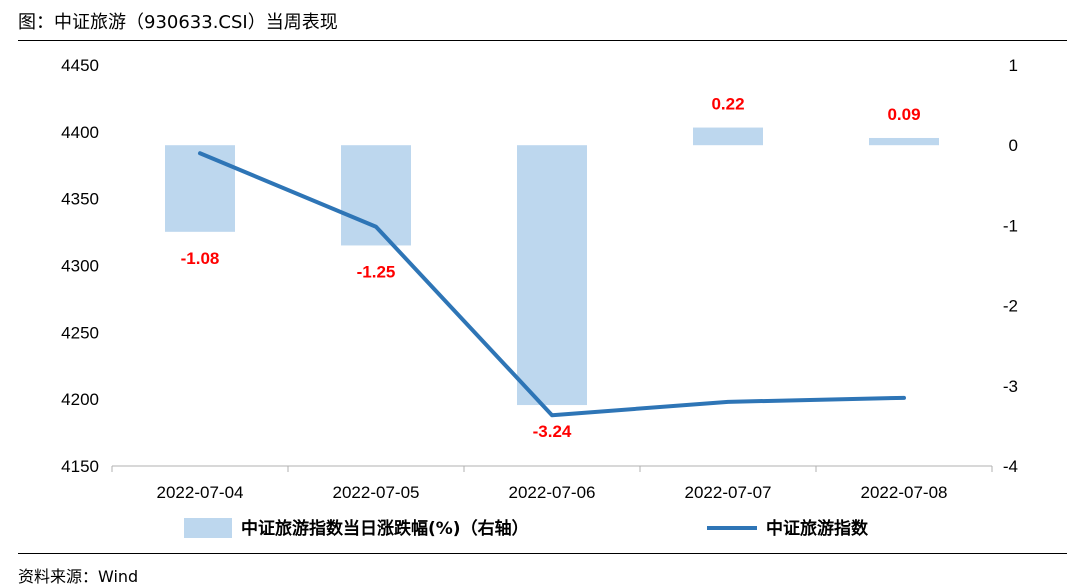 This screenshot has width=1080, height=587. What do you see at coordinates (542, 40) in the screenshot?
I see `title-divider` at bounding box center [542, 40].